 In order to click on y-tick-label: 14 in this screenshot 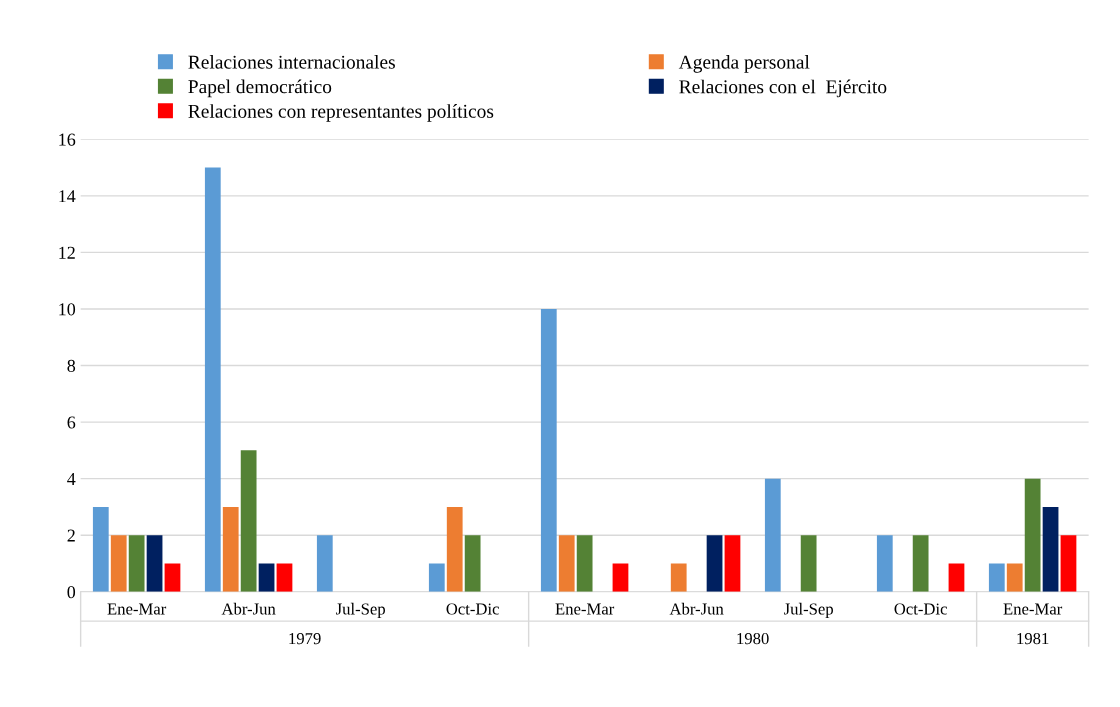, I will do `click(67, 196)`.